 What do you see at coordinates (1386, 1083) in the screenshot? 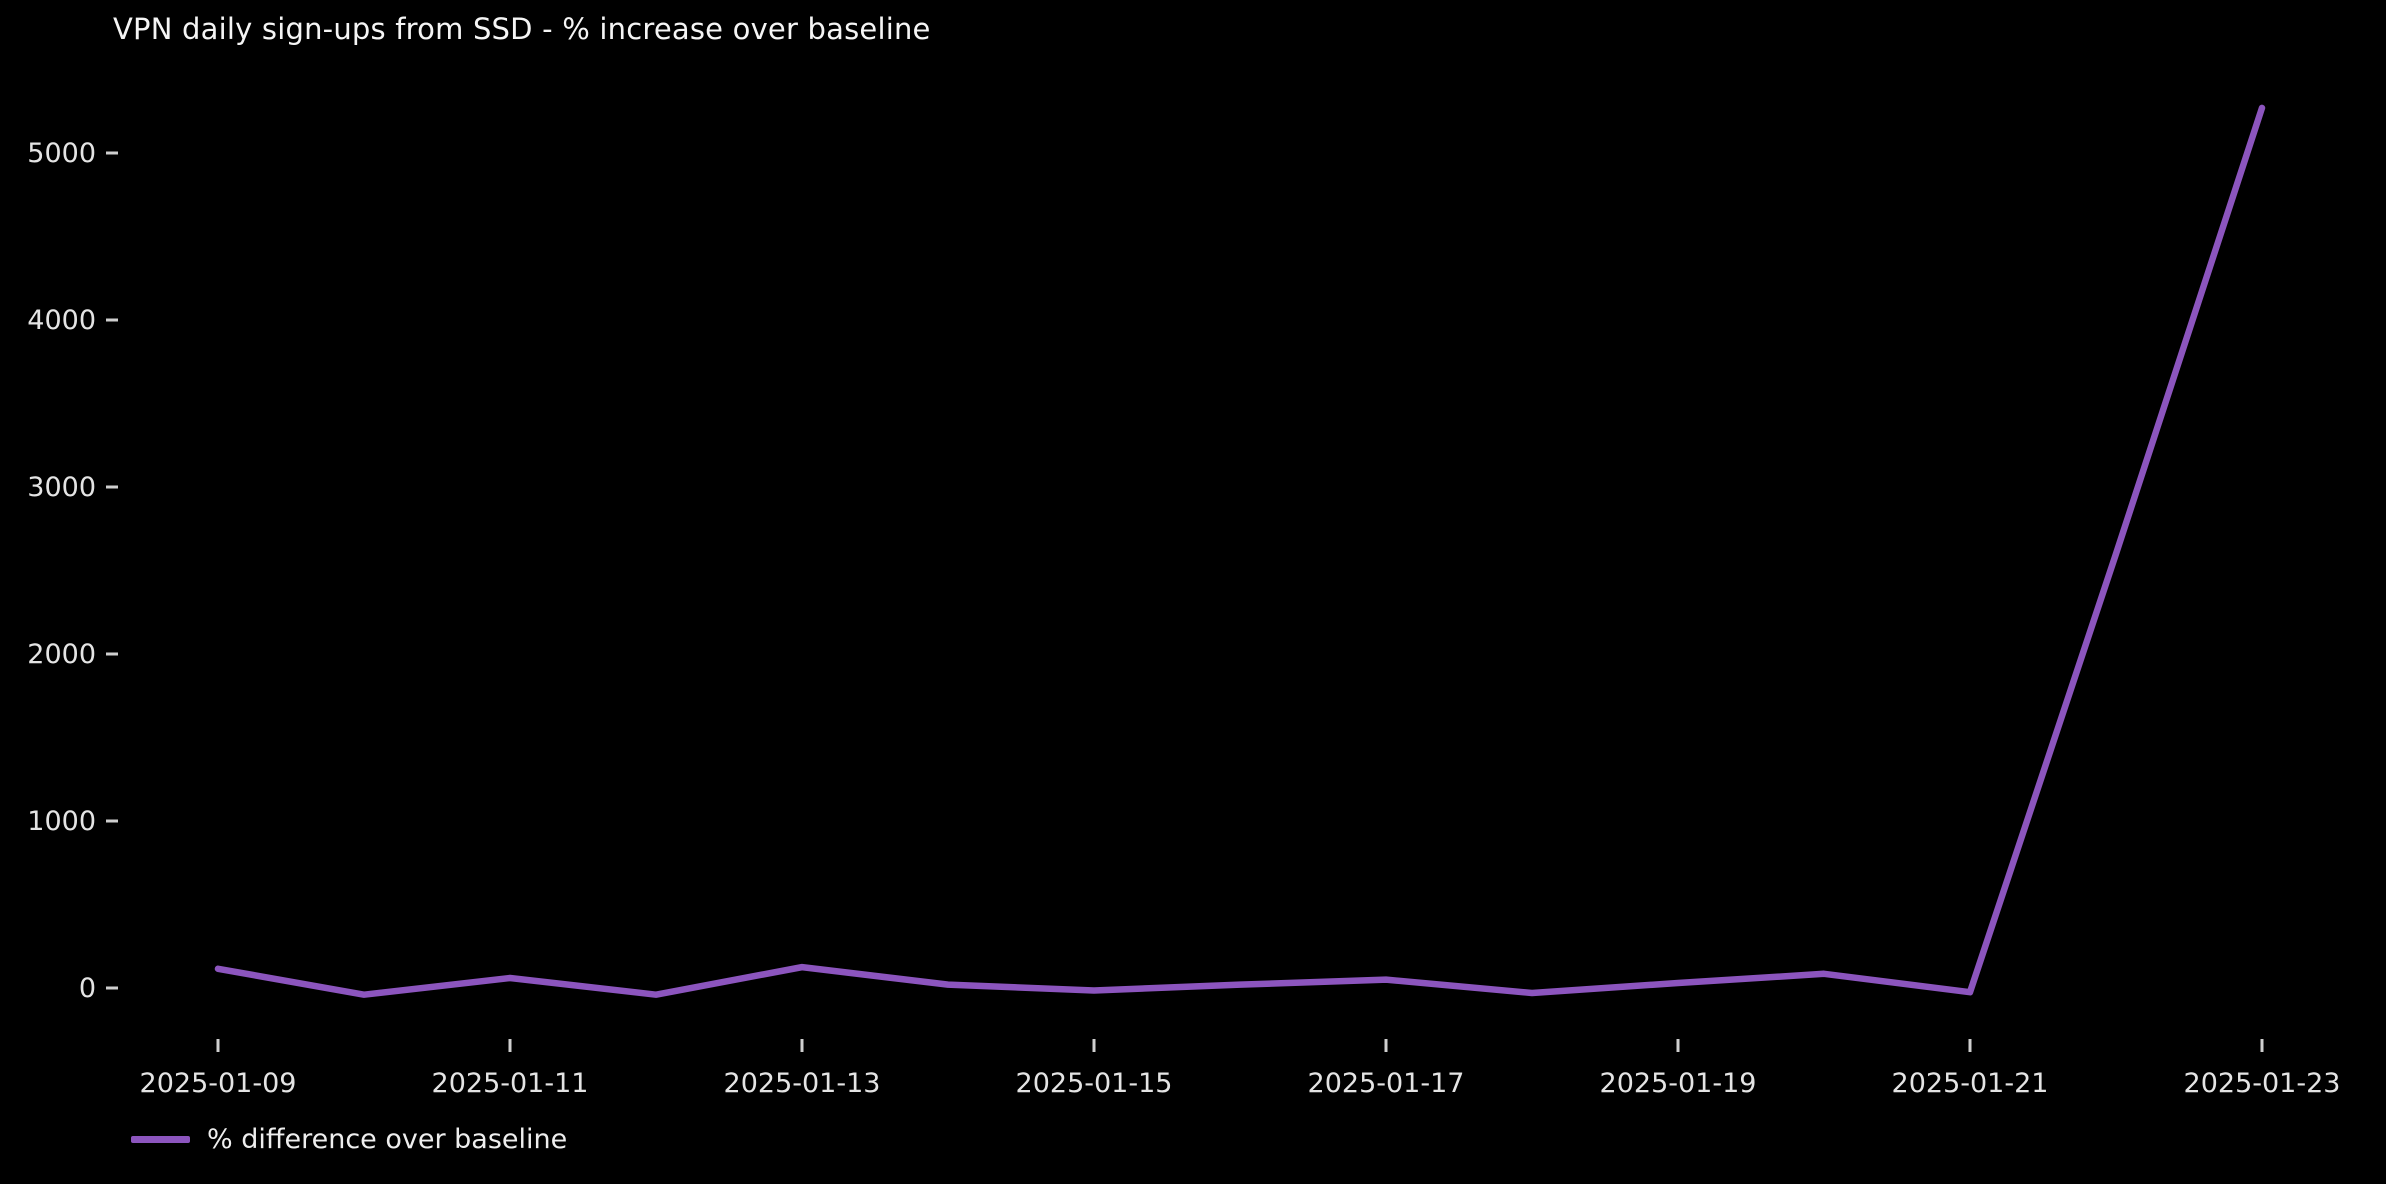
I see `x-tick-label: 2025-01-17` at bounding box center [1386, 1083].